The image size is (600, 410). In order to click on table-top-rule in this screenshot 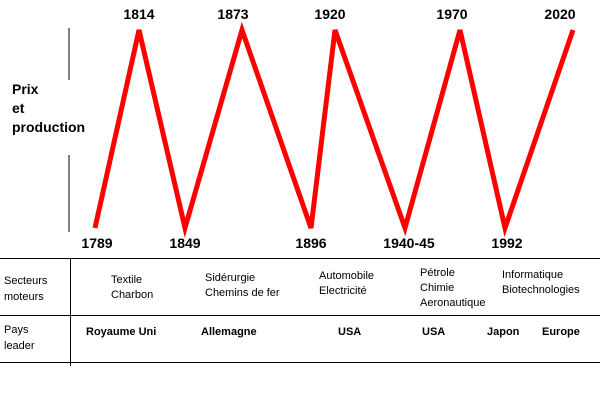, I will do `click(300, 258)`.